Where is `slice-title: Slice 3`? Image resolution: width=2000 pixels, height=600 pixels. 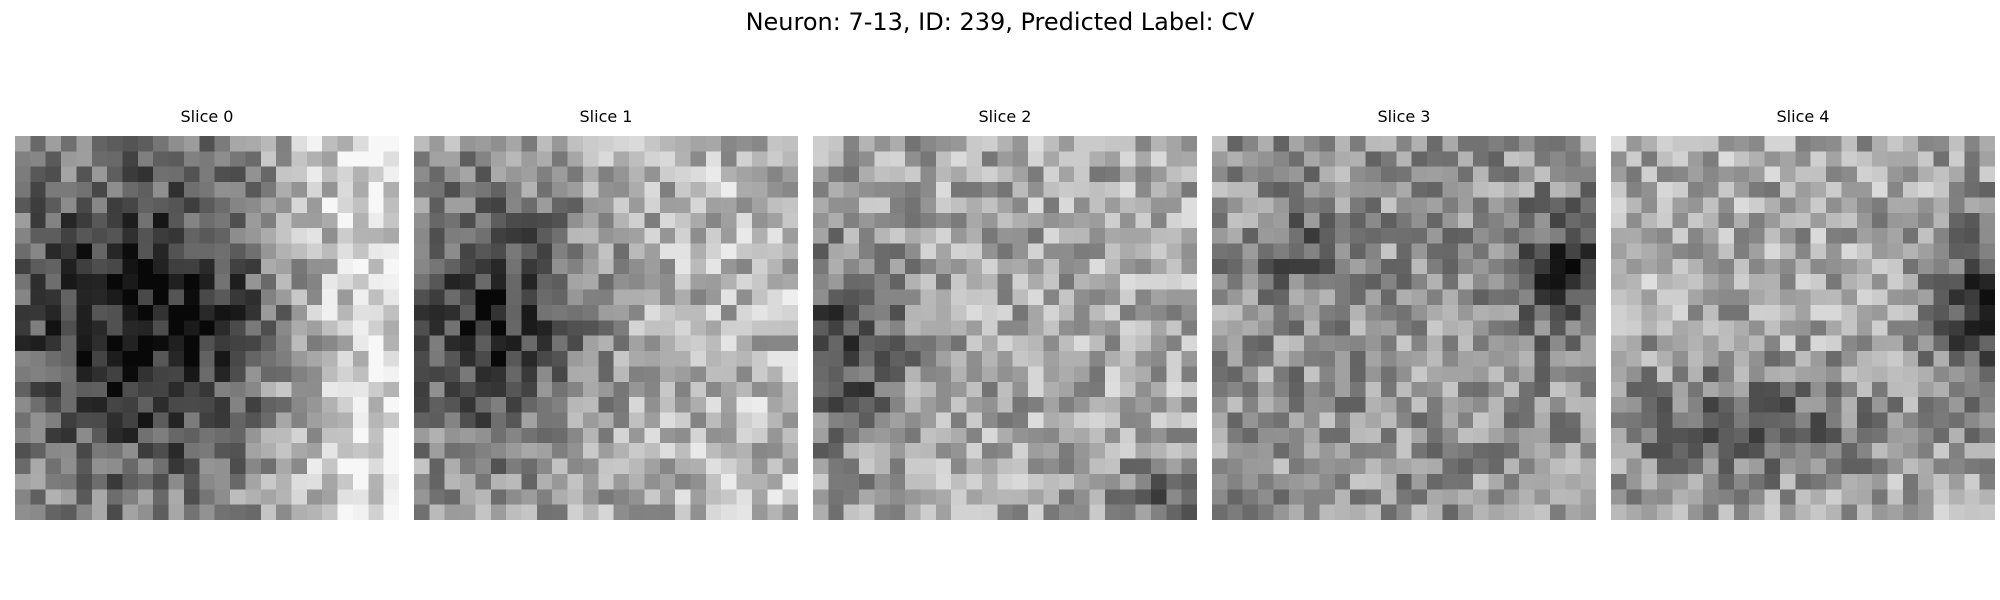
slice-title: Slice 3 is located at coordinates (1404, 117).